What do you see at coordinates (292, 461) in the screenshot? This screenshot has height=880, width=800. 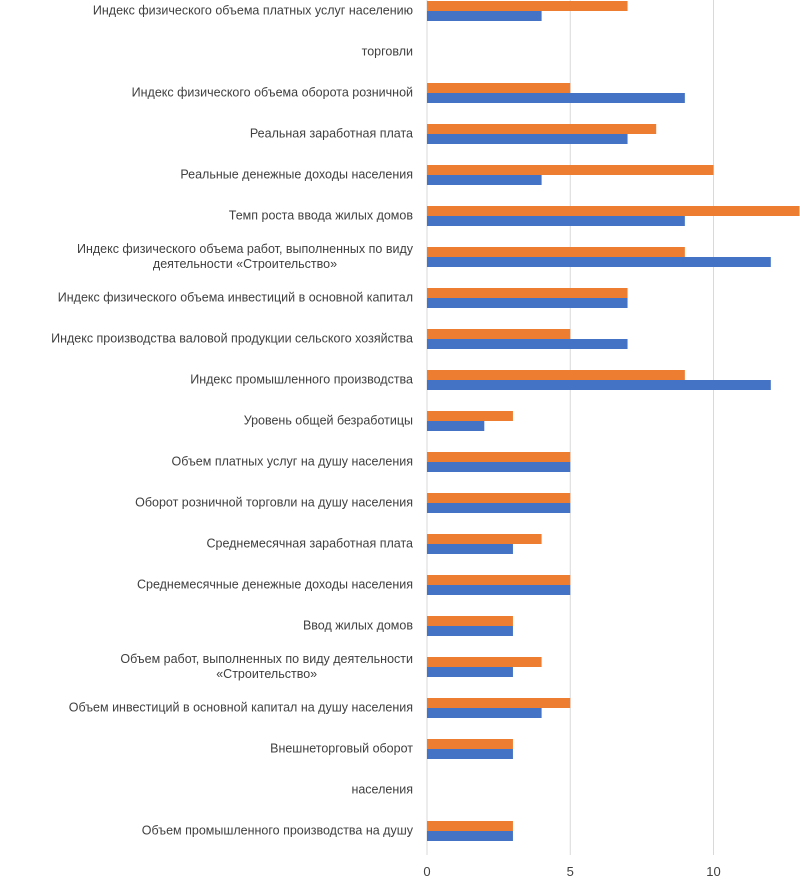 I see `category-label: Объем платных услуг на душу населения` at bounding box center [292, 461].